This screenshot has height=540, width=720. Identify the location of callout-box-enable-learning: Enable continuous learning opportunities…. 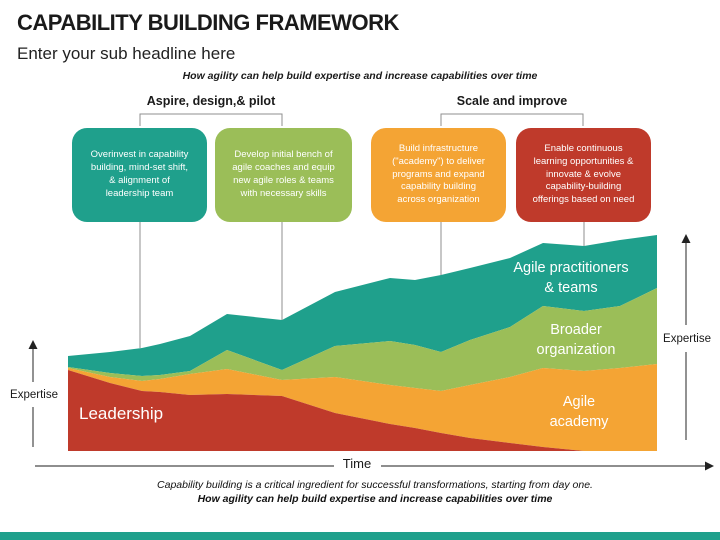
(583, 175).